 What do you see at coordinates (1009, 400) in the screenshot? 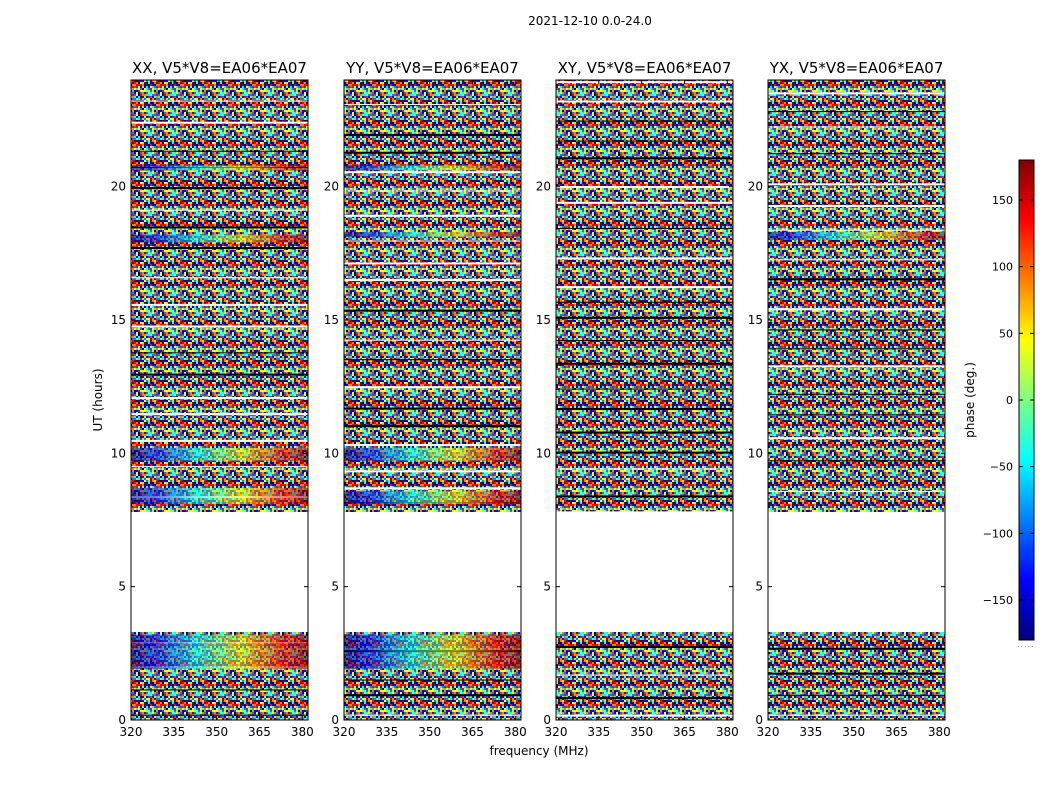
I see `colorbar-tick-label: 0` at bounding box center [1009, 400].